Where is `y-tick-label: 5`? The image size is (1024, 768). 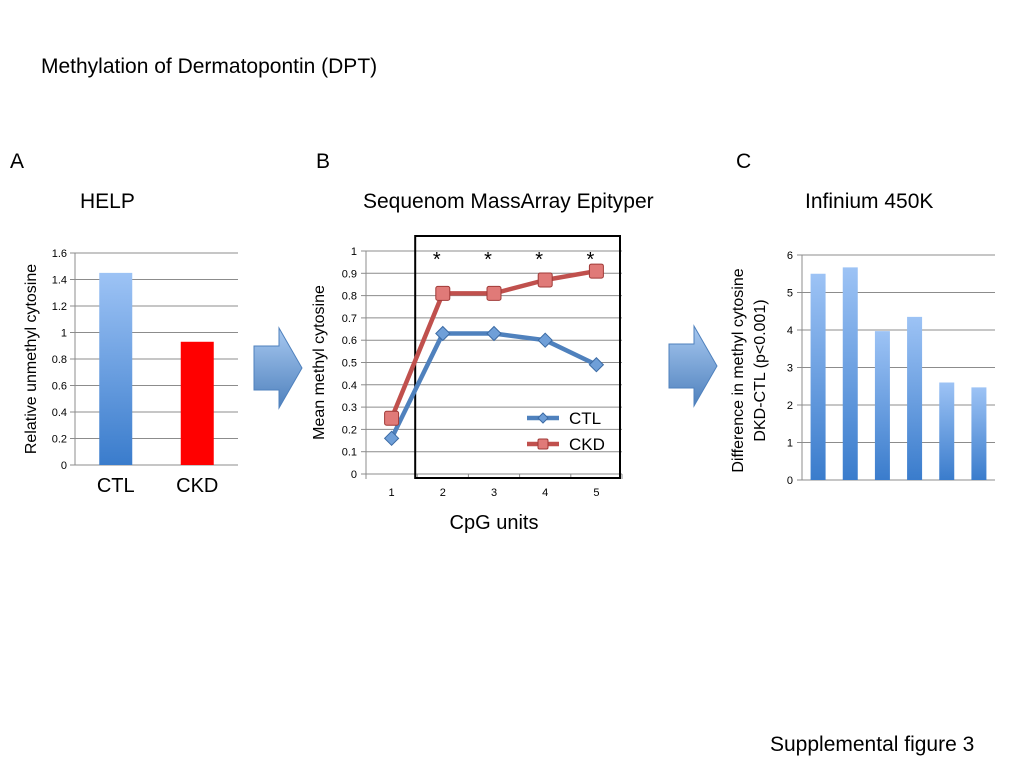 y-tick-label: 5 is located at coordinates (790, 294).